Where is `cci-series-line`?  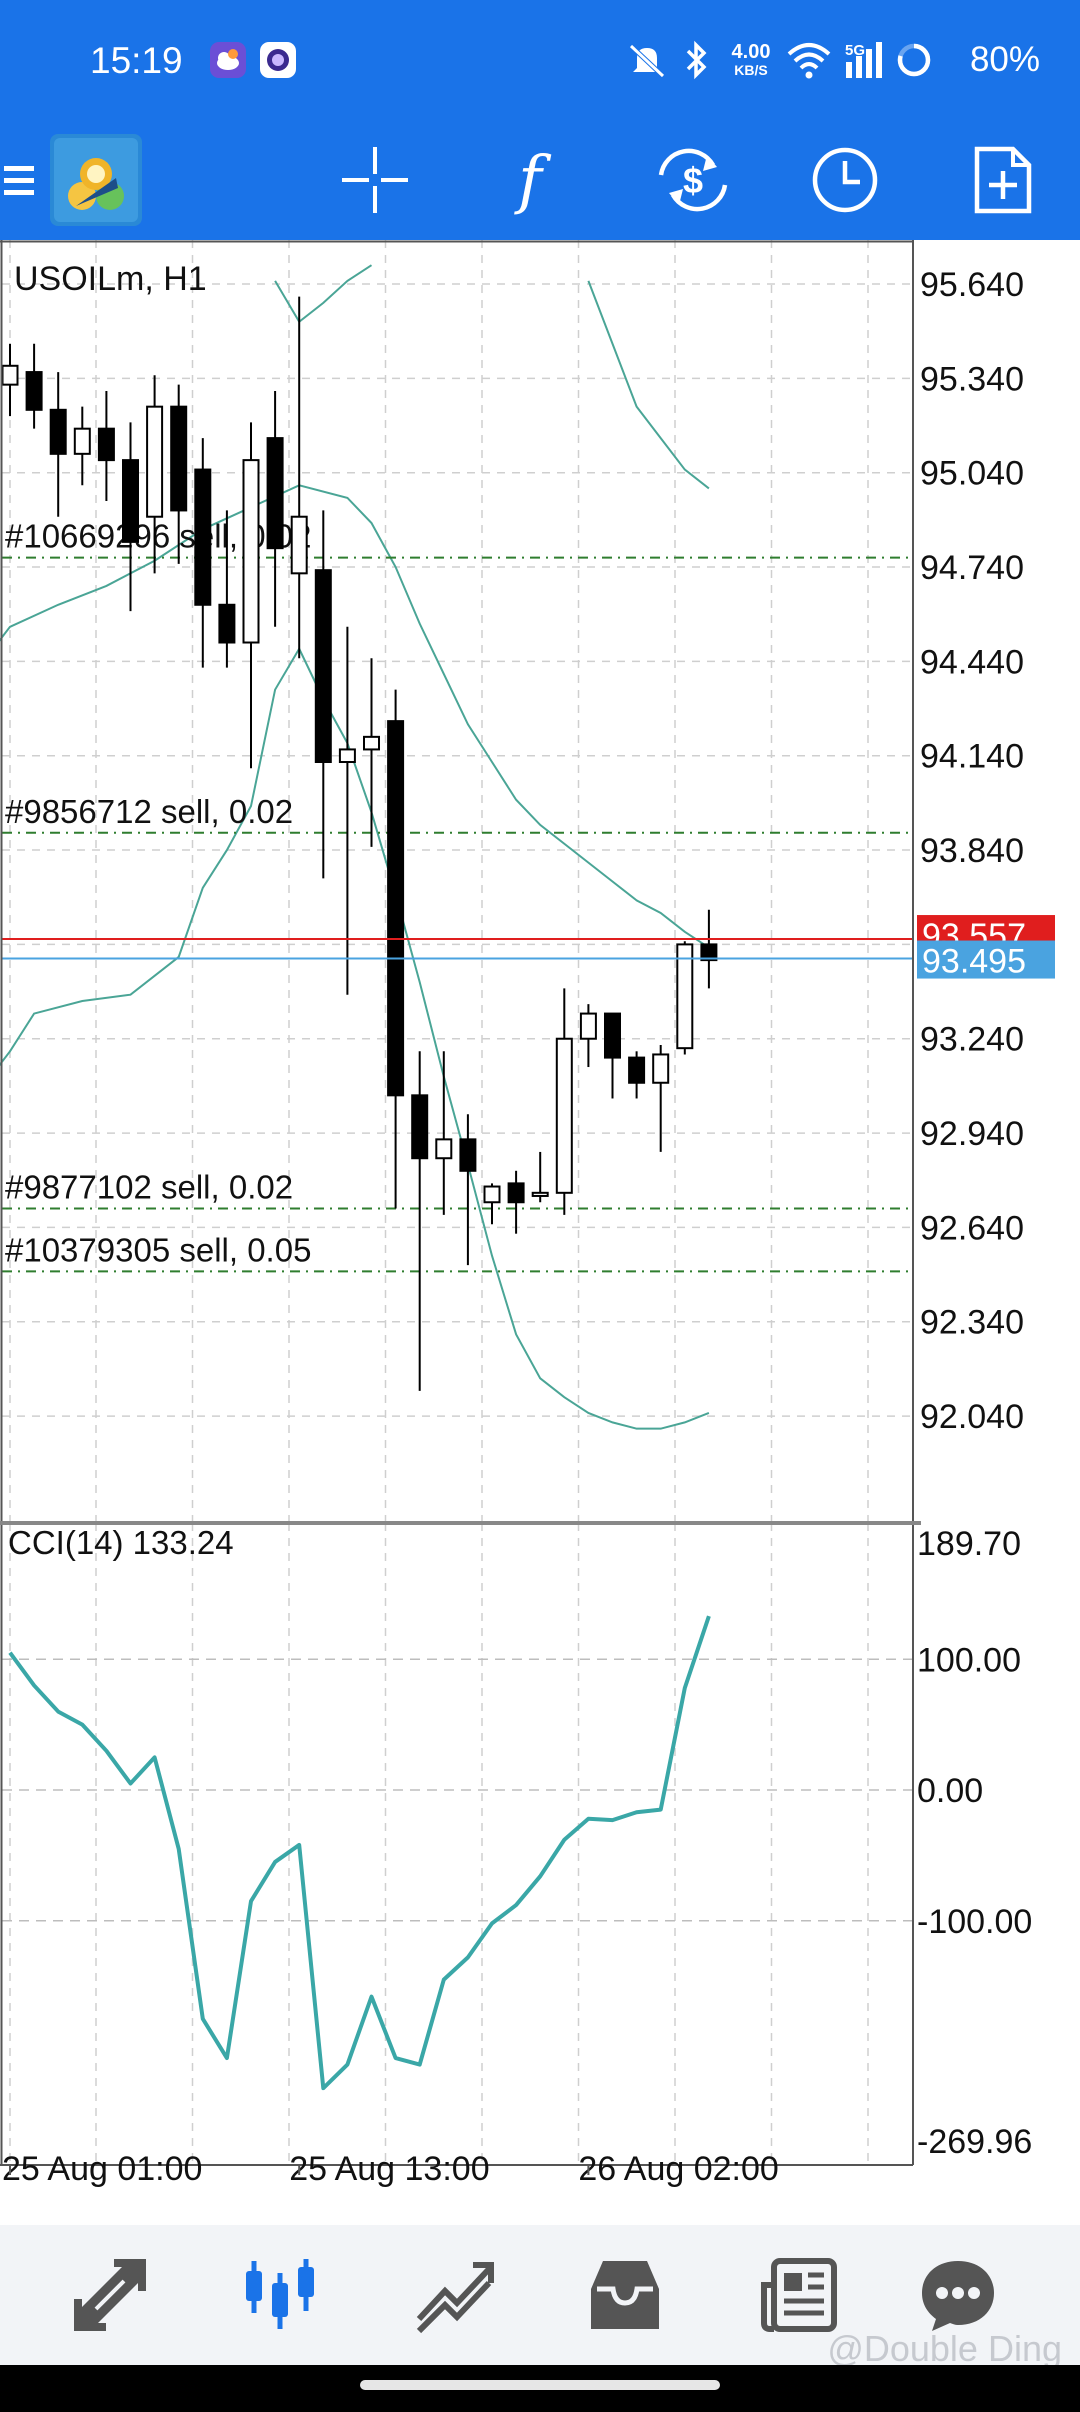 cci-series-line is located at coordinates (359, 1853).